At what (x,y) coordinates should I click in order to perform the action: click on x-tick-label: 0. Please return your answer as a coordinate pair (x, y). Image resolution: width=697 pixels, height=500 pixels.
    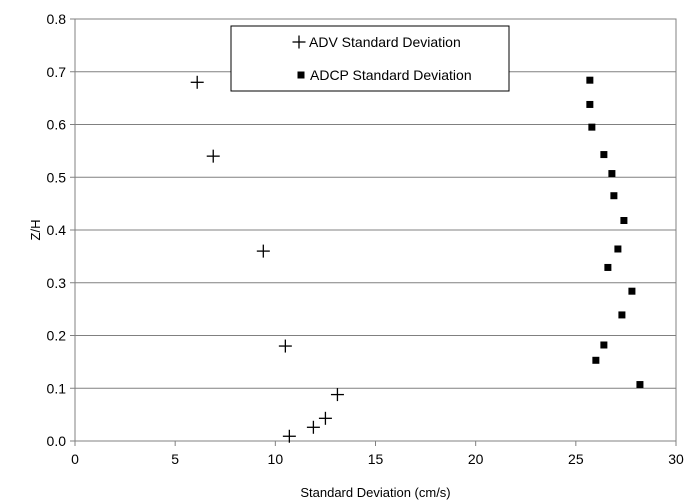
    Looking at the image, I should click on (75, 459).